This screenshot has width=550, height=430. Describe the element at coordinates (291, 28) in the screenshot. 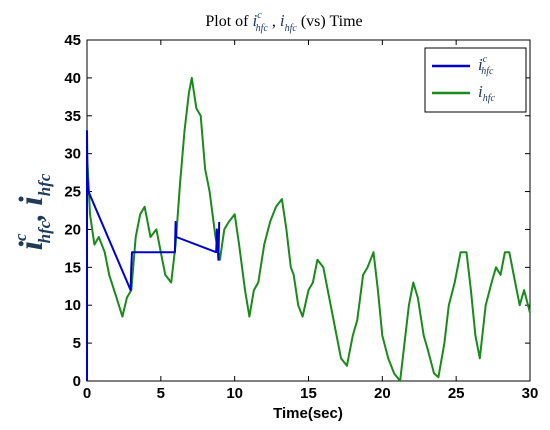

I see `chart-title-var2-sub: hfc` at that location.